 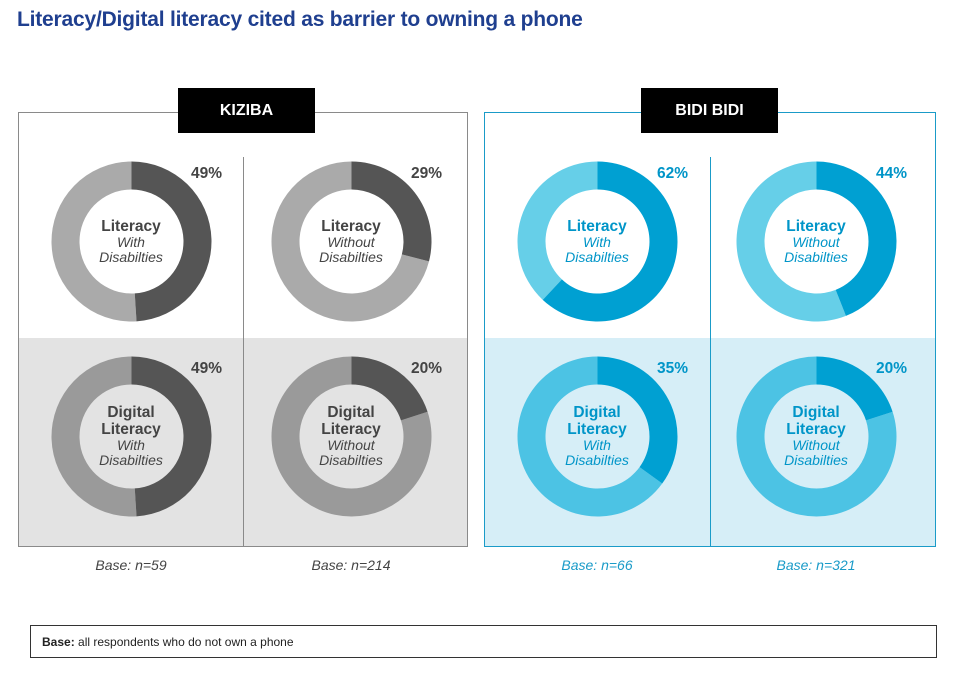 What do you see at coordinates (351, 565) in the screenshot?
I see `base-size-label: Base: n=214` at bounding box center [351, 565].